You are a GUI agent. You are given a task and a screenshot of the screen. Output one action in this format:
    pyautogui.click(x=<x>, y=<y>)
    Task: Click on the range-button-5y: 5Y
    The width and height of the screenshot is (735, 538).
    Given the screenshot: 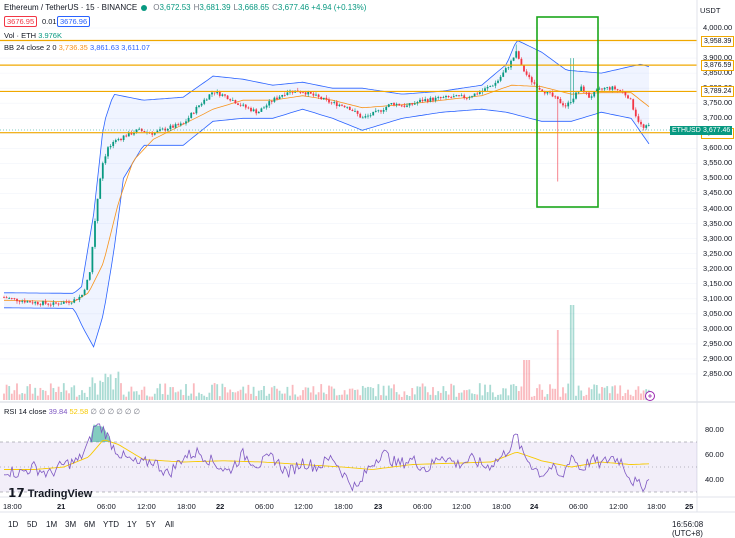 What is the action you would take?
    pyautogui.click(x=151, y=524)
    